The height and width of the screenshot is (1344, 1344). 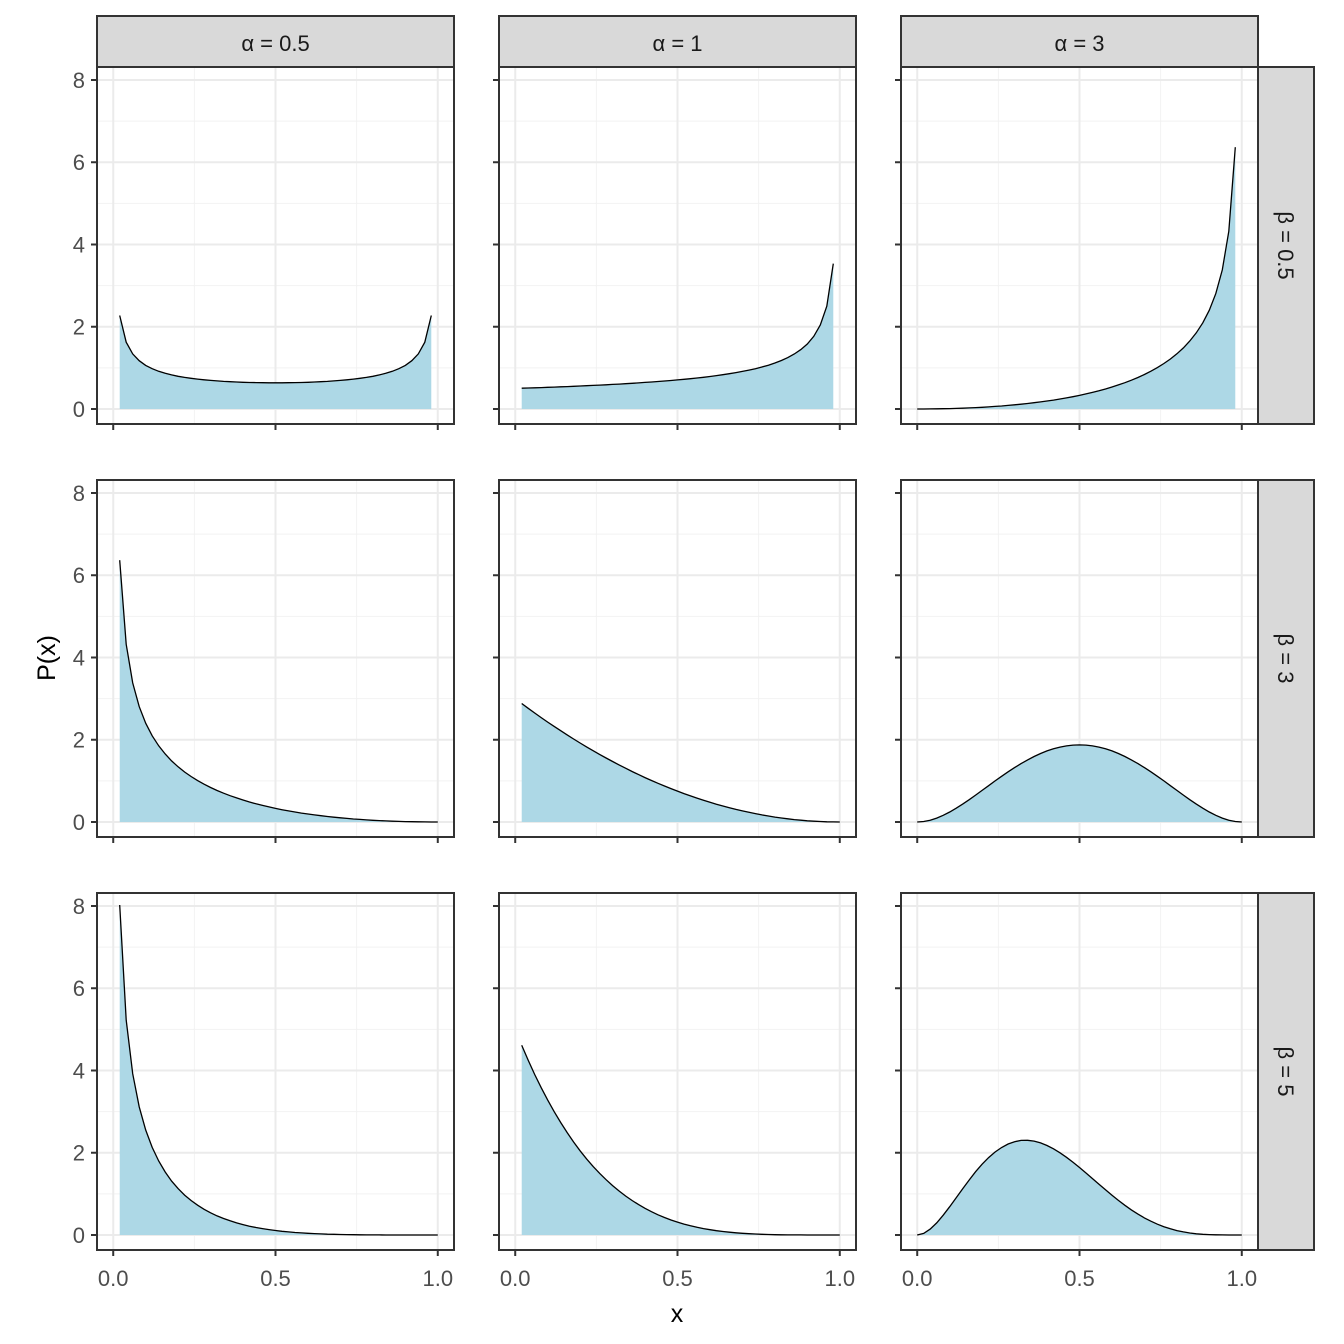 I want to click on x-axis-title: x, so click(x=677, y=1314).